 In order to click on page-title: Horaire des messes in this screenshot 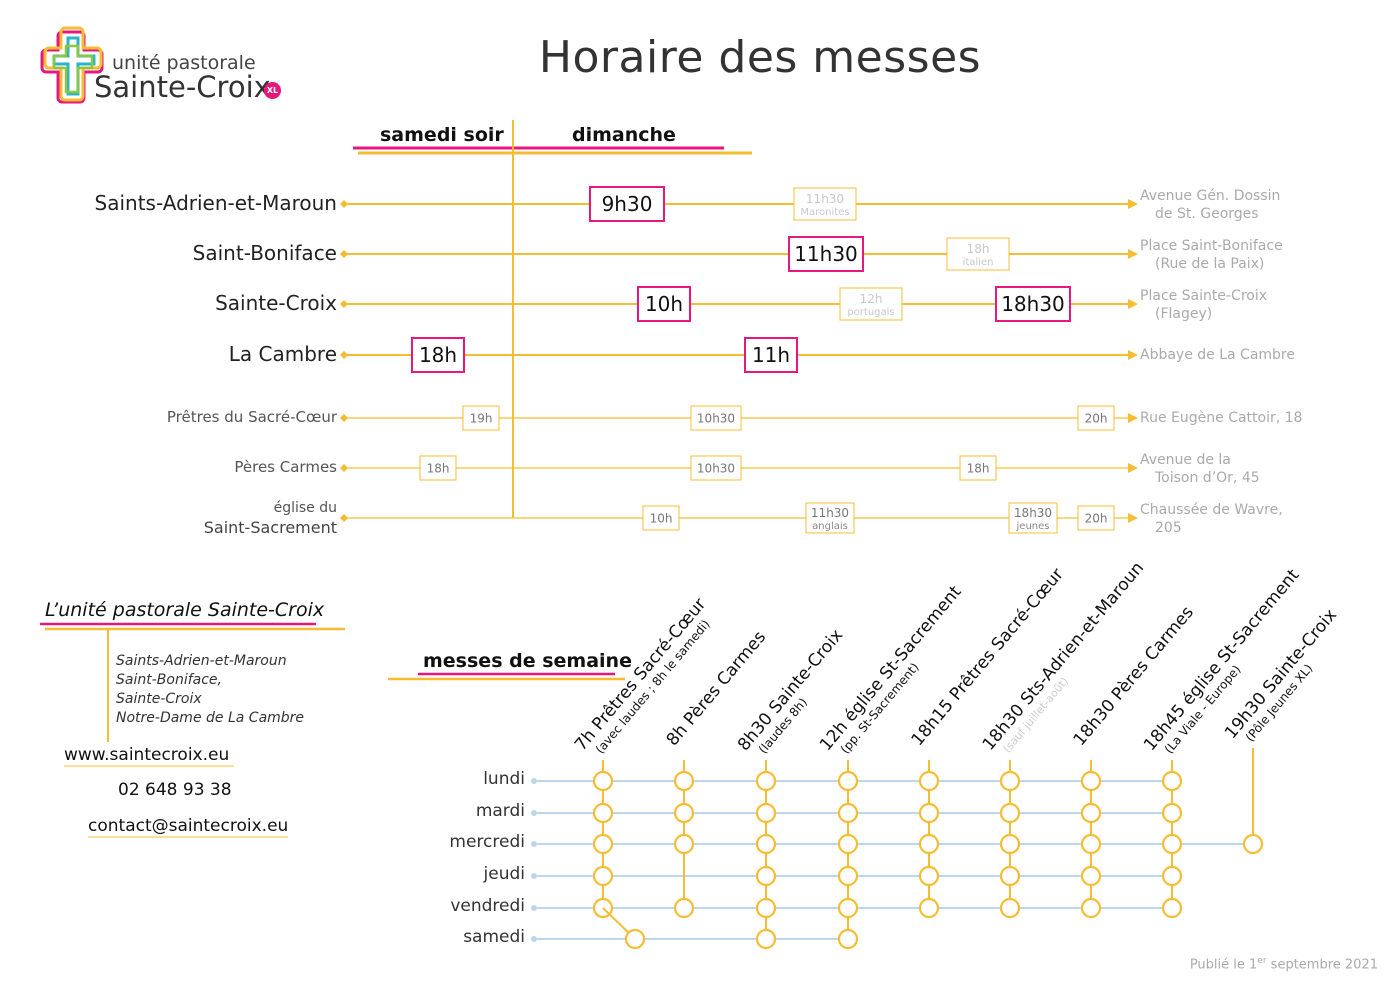, I will do `click(760, 57)`.